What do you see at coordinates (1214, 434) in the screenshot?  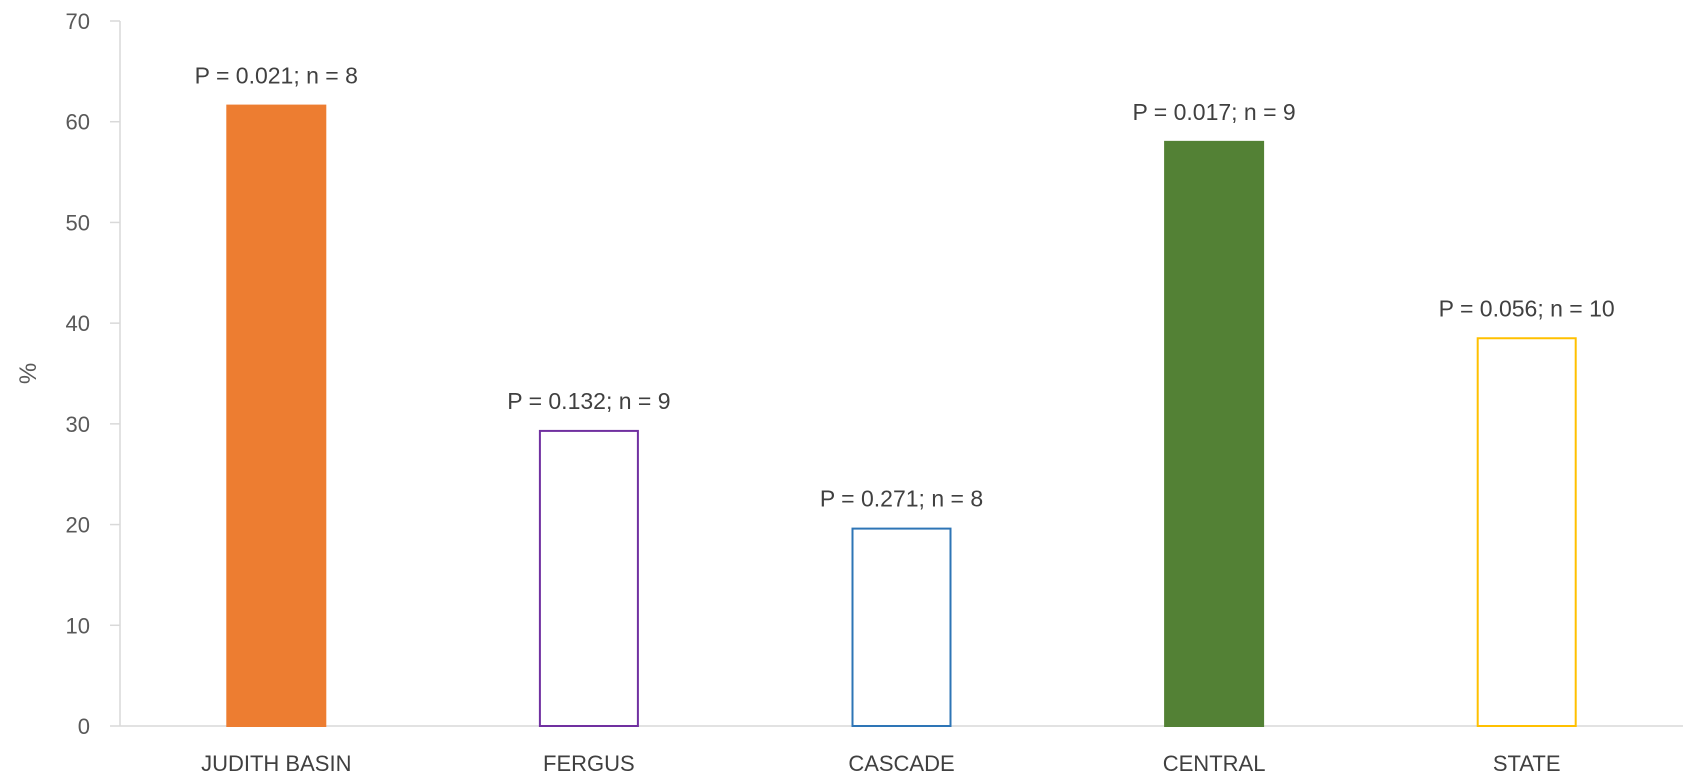 I see `bar-central` at bounding box center [1214, 434].